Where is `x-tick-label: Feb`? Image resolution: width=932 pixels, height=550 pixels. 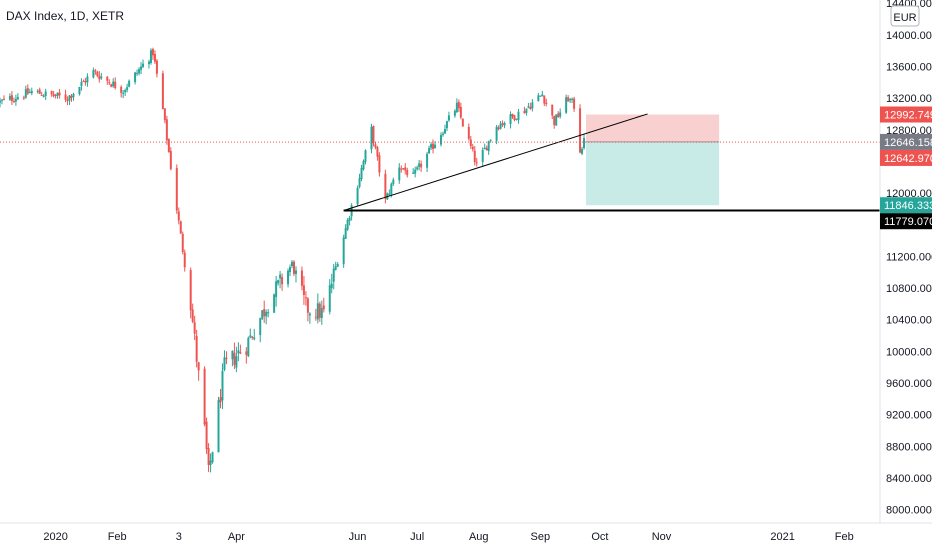
x-tick-label: Feb is located at coordinates (844, 537).